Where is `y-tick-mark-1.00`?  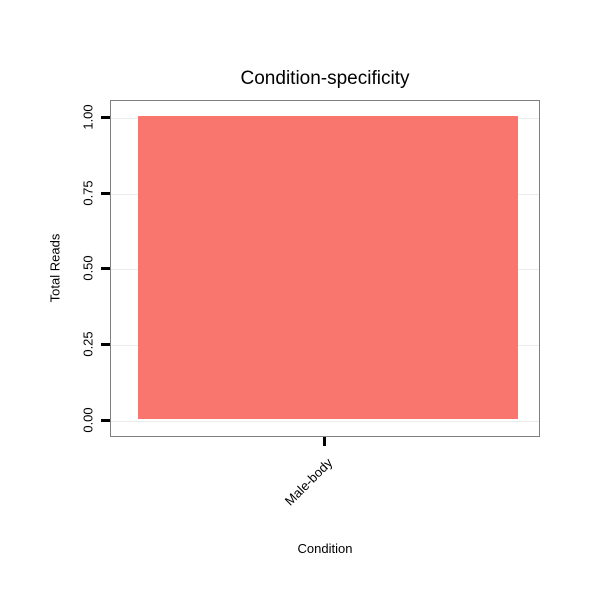 y-tick-mark-1.00 is located at coordinates (105, 117).